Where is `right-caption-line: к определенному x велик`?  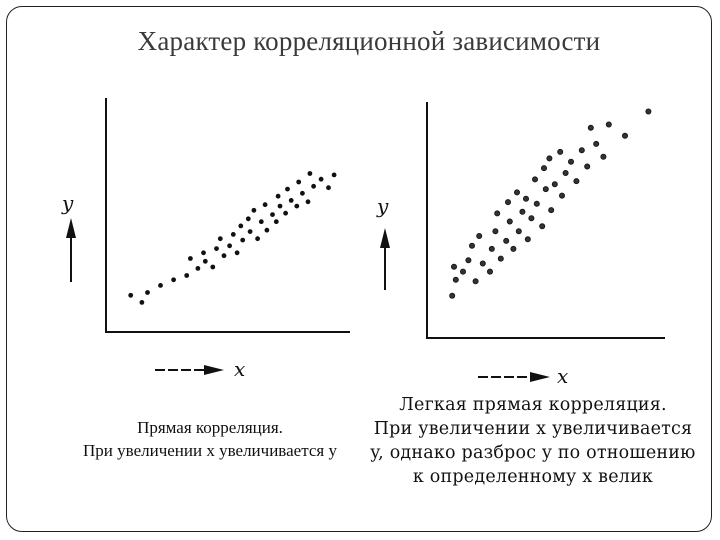
right-caption-line: к определенному x велик is located at coordinates (533, 477).